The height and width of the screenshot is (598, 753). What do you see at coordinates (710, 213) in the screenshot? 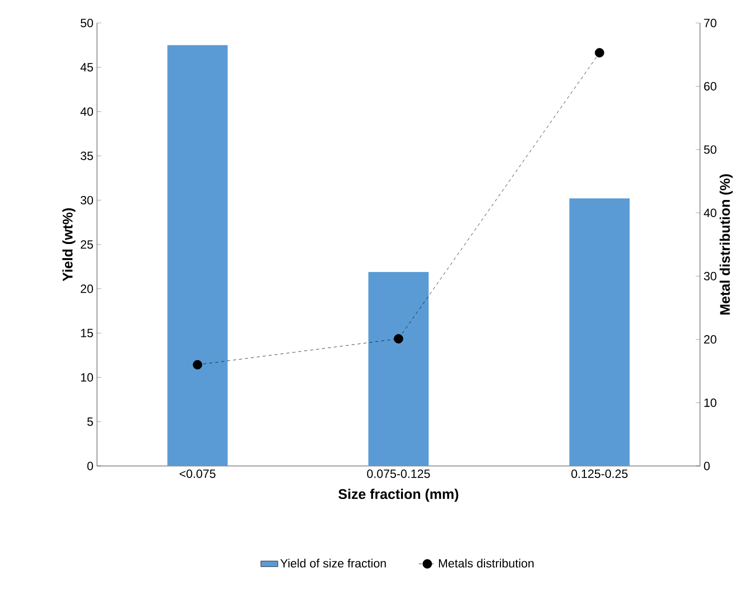
I see `y2-tick-label: 40` at bounding box center [710, 213].